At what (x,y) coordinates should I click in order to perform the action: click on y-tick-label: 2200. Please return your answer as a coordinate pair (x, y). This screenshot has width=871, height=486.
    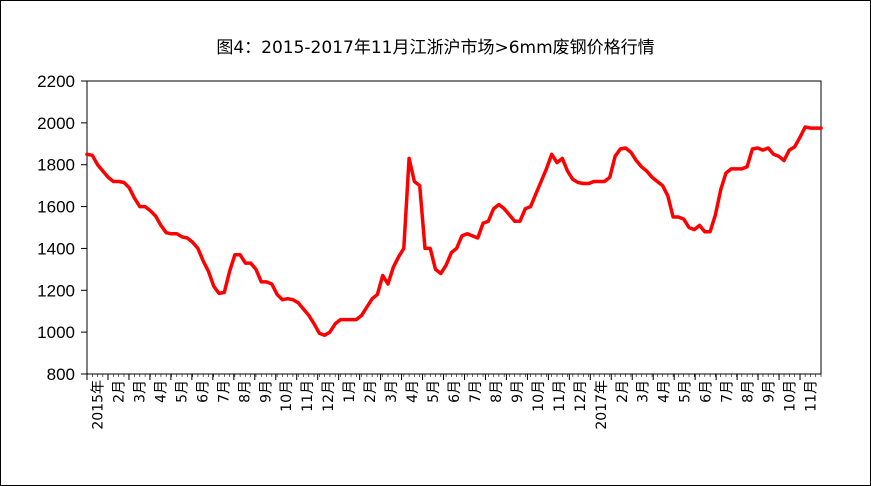
    Looking at the image, I should click on (56, 81).